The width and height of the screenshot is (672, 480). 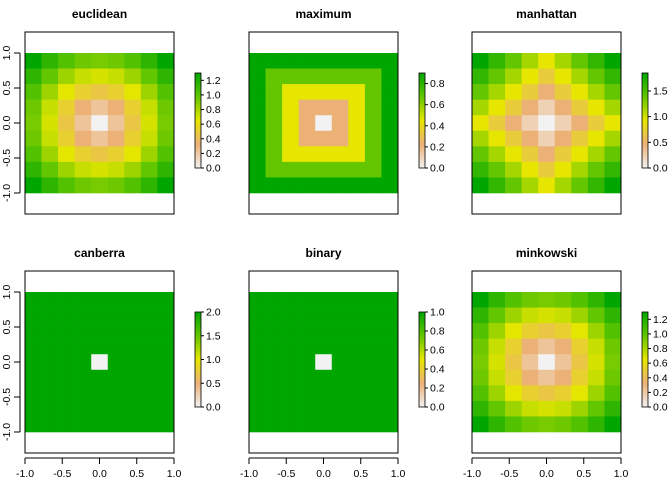 What do you see at coordinates (99, 474) in the screenshot?
I see `x-tick-label: 0.0` at bounding box center [99, 474].